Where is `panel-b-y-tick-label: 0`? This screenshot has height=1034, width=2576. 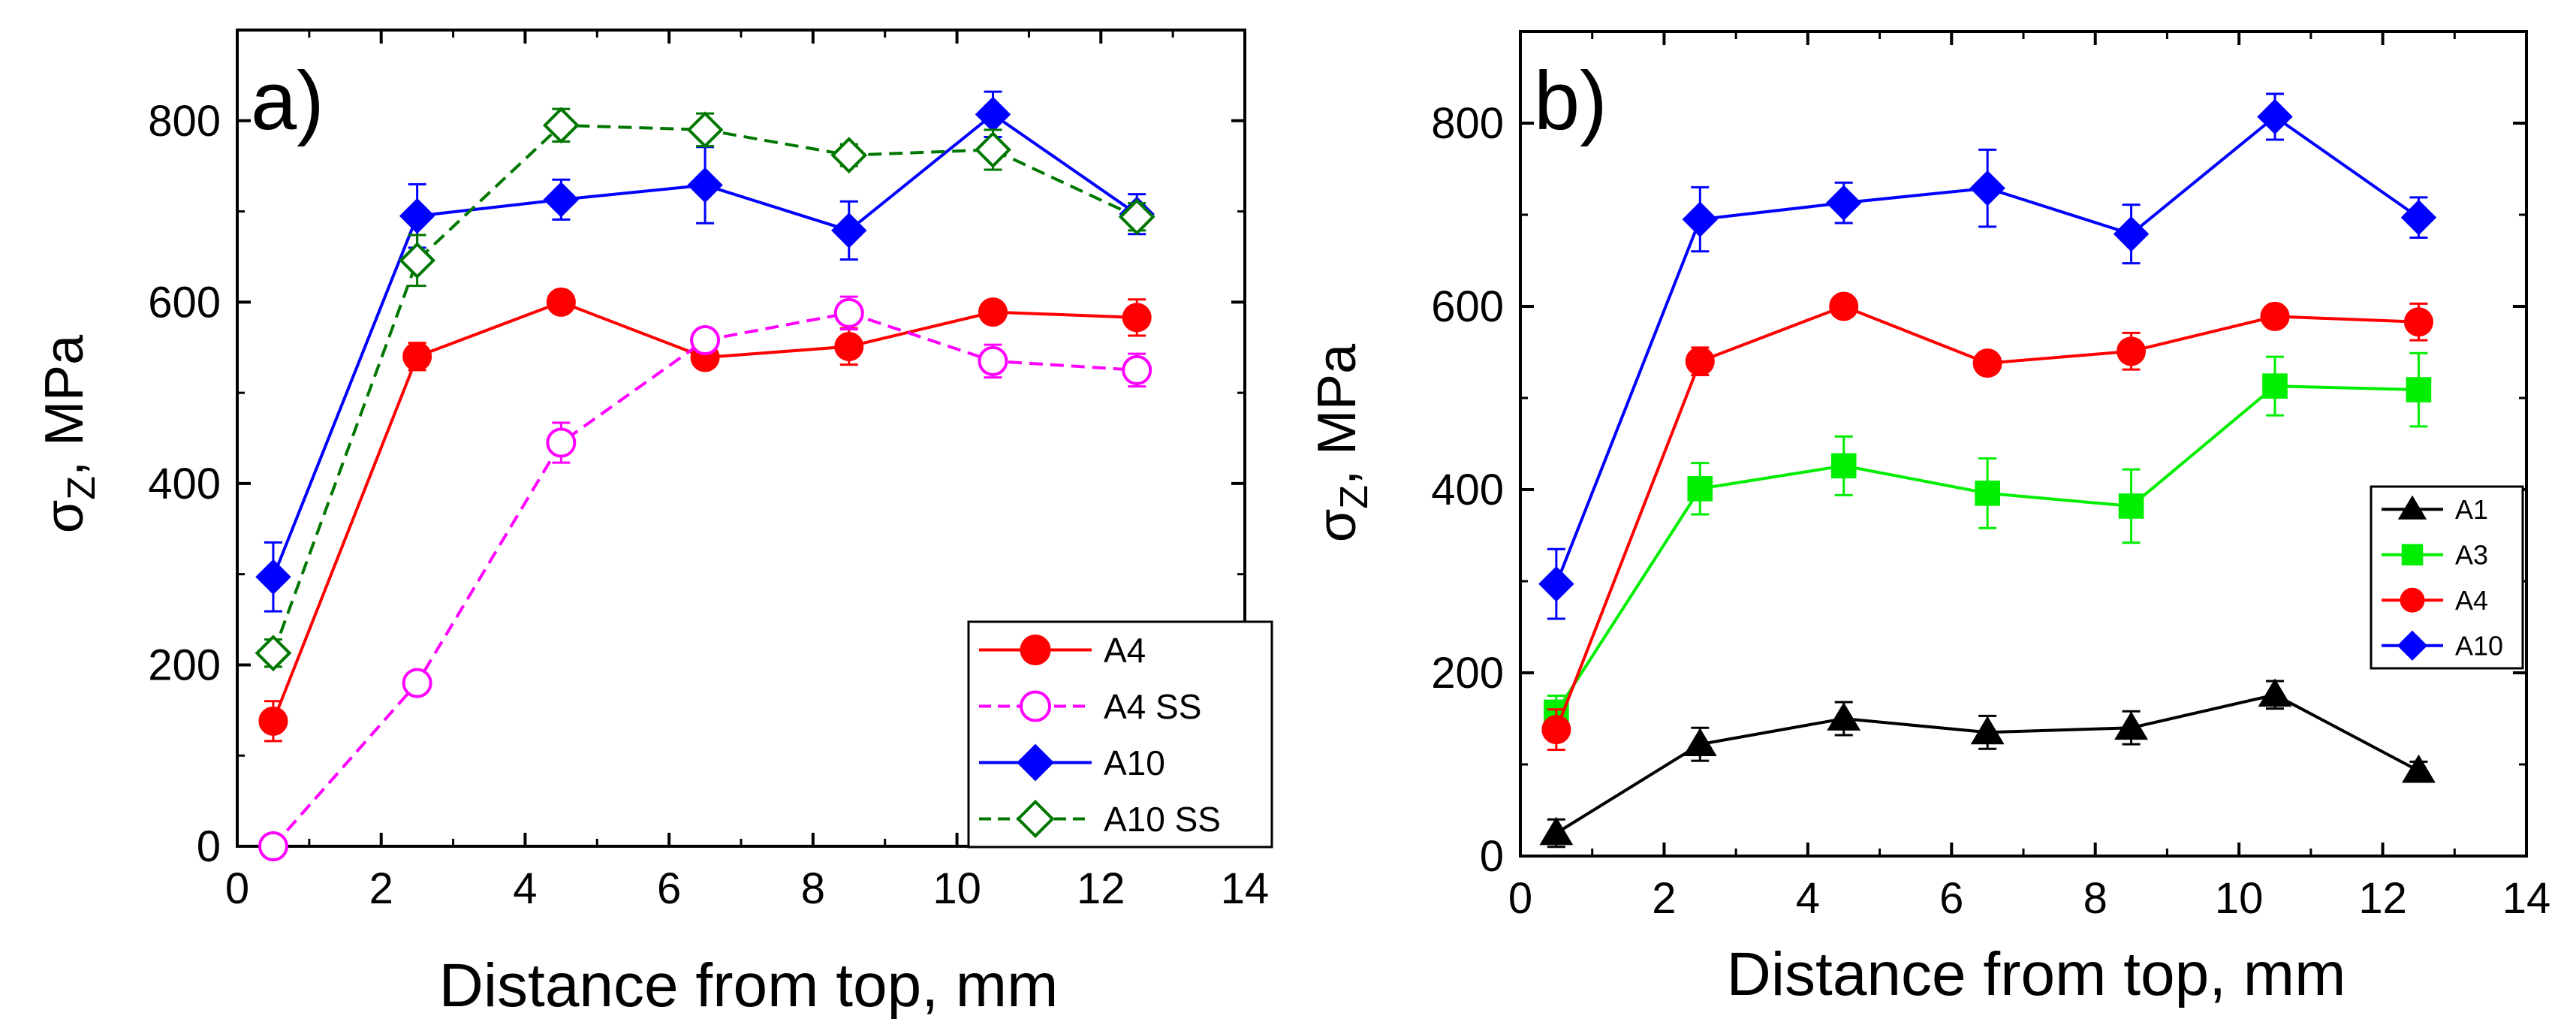 panel-b-y-tick-label: 0 is located at coordinates (1492, 856).